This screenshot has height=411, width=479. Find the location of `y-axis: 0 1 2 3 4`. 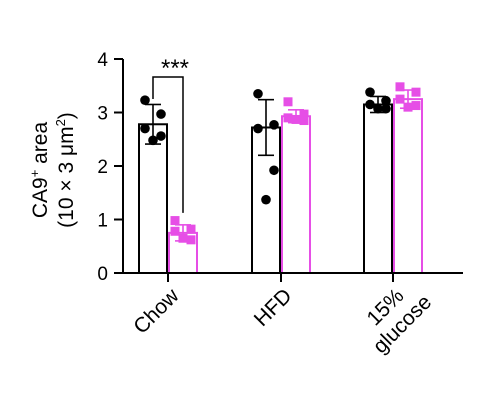

y-axis: 0 1 2 3 4 is located at coordinates (110, 167).